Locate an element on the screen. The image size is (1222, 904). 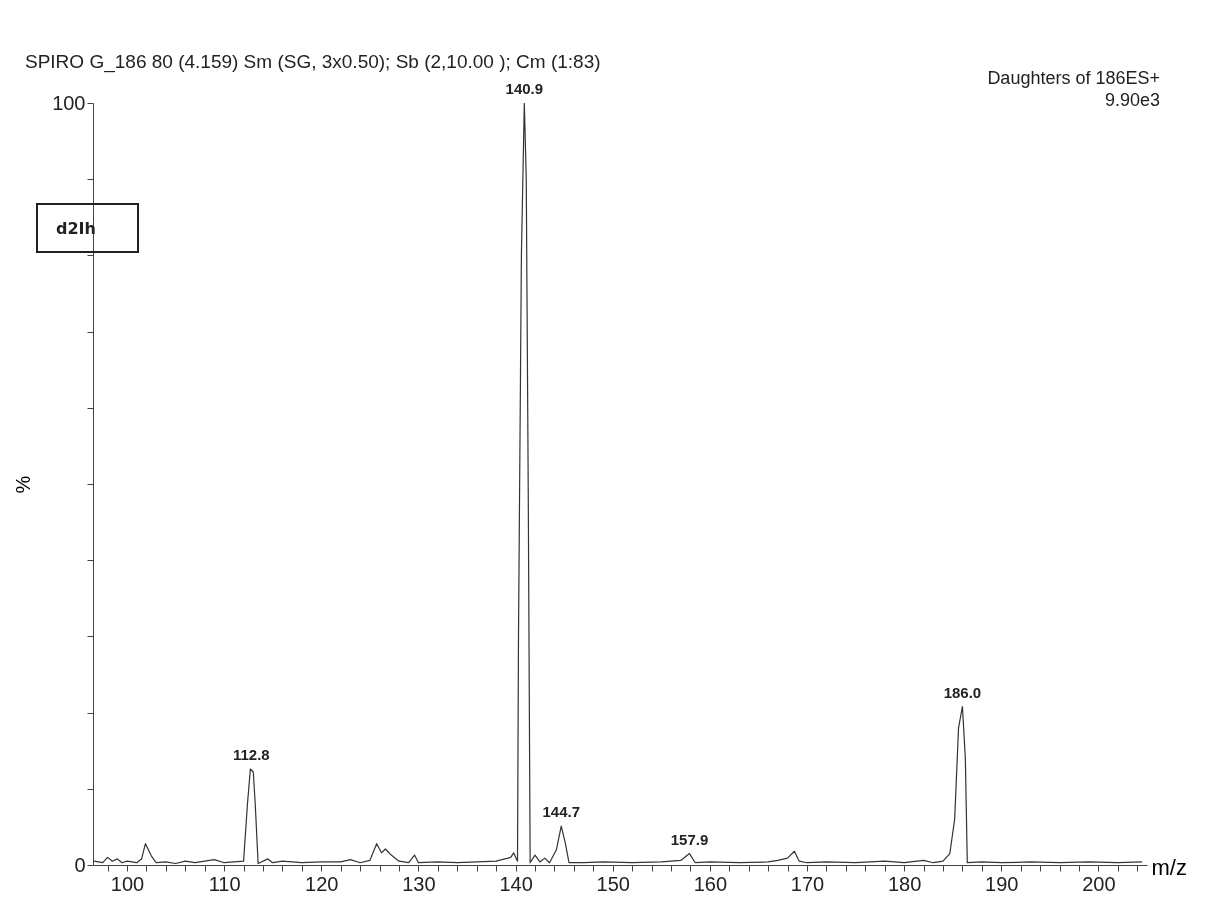
x-tick-label: 170 is located at coordinates (807, 883).